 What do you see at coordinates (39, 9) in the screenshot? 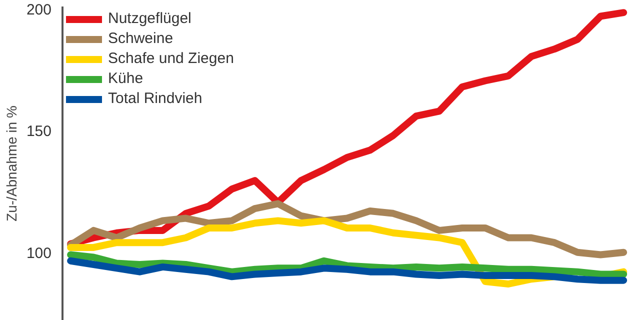
I see `y-tick-label: 200` at bounding box center [39, 9].